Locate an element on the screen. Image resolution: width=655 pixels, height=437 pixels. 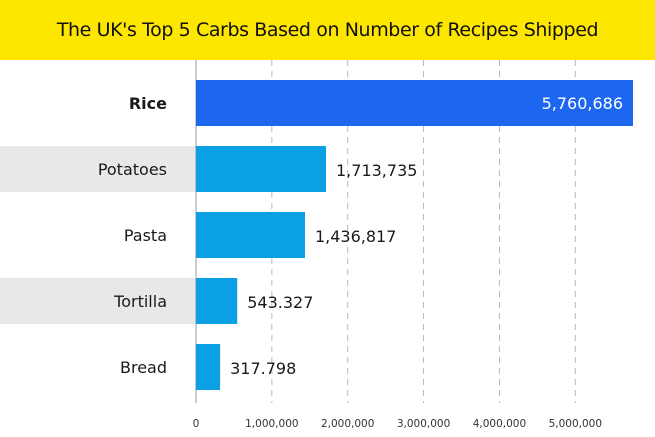
value-label: 1,436,817 is located at coordinates (355, 236).